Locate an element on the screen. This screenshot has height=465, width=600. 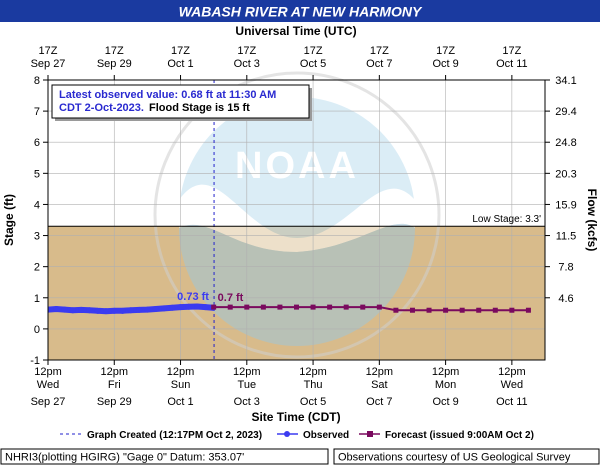
info-date: CDT 2-Oct-2023. is located at coordinates (101, 108).